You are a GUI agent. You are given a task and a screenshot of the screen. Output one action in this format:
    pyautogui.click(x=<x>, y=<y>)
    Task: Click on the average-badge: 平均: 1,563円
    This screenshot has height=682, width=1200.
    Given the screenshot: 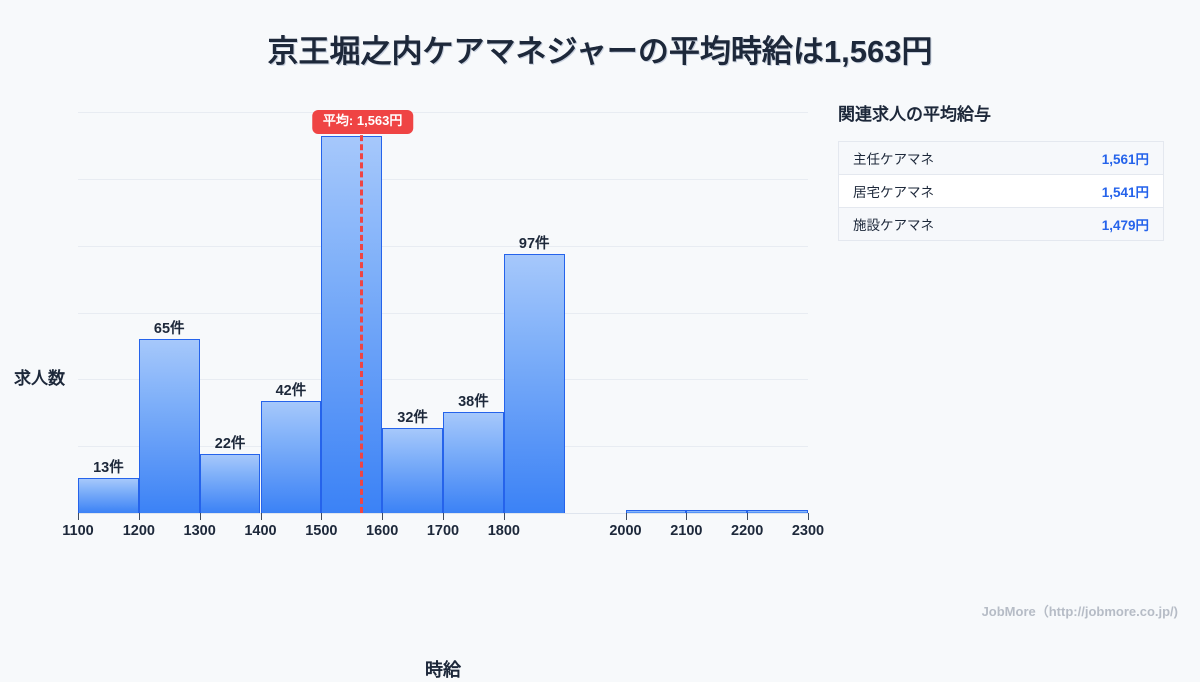 What is the action you would take?
    pyautogui.click(x=362, y=122)
    